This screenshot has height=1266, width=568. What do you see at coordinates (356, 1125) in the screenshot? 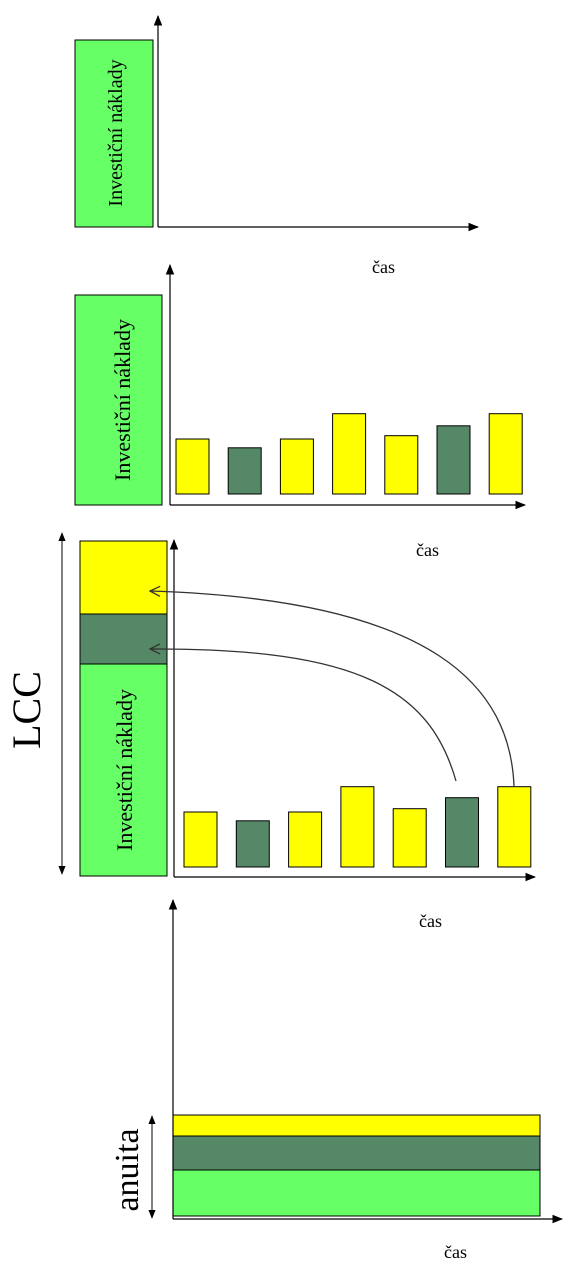
I see `yellow-band` at bounding box center [356, 1125].